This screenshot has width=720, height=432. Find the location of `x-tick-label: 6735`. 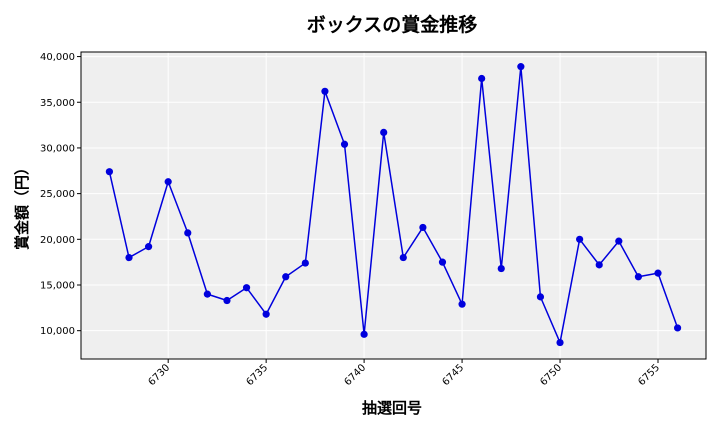

x-tick-label: 6735 is located at coordinates (257, 375).